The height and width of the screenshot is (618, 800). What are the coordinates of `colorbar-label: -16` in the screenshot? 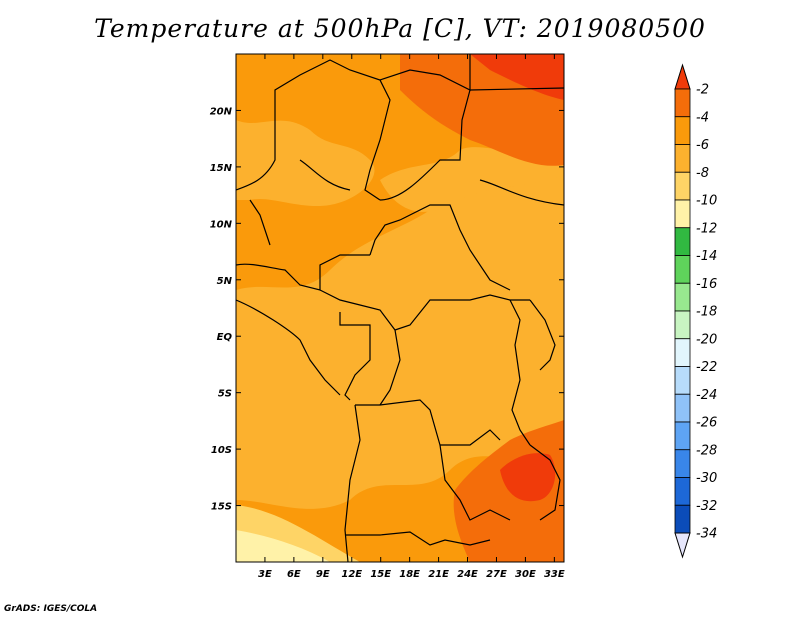 It's located at (706, 284).